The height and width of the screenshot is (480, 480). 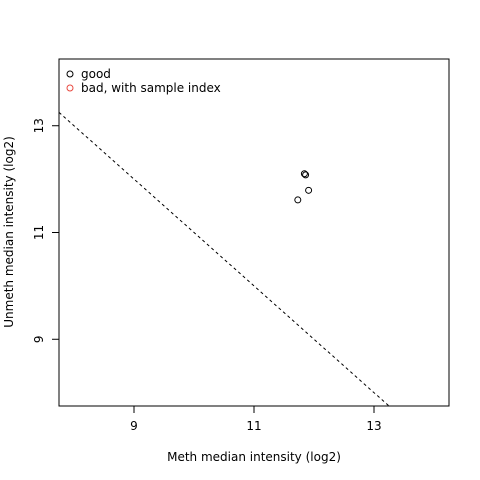 I want to click on y-tick-label: 13, so click(x=39, y=125).